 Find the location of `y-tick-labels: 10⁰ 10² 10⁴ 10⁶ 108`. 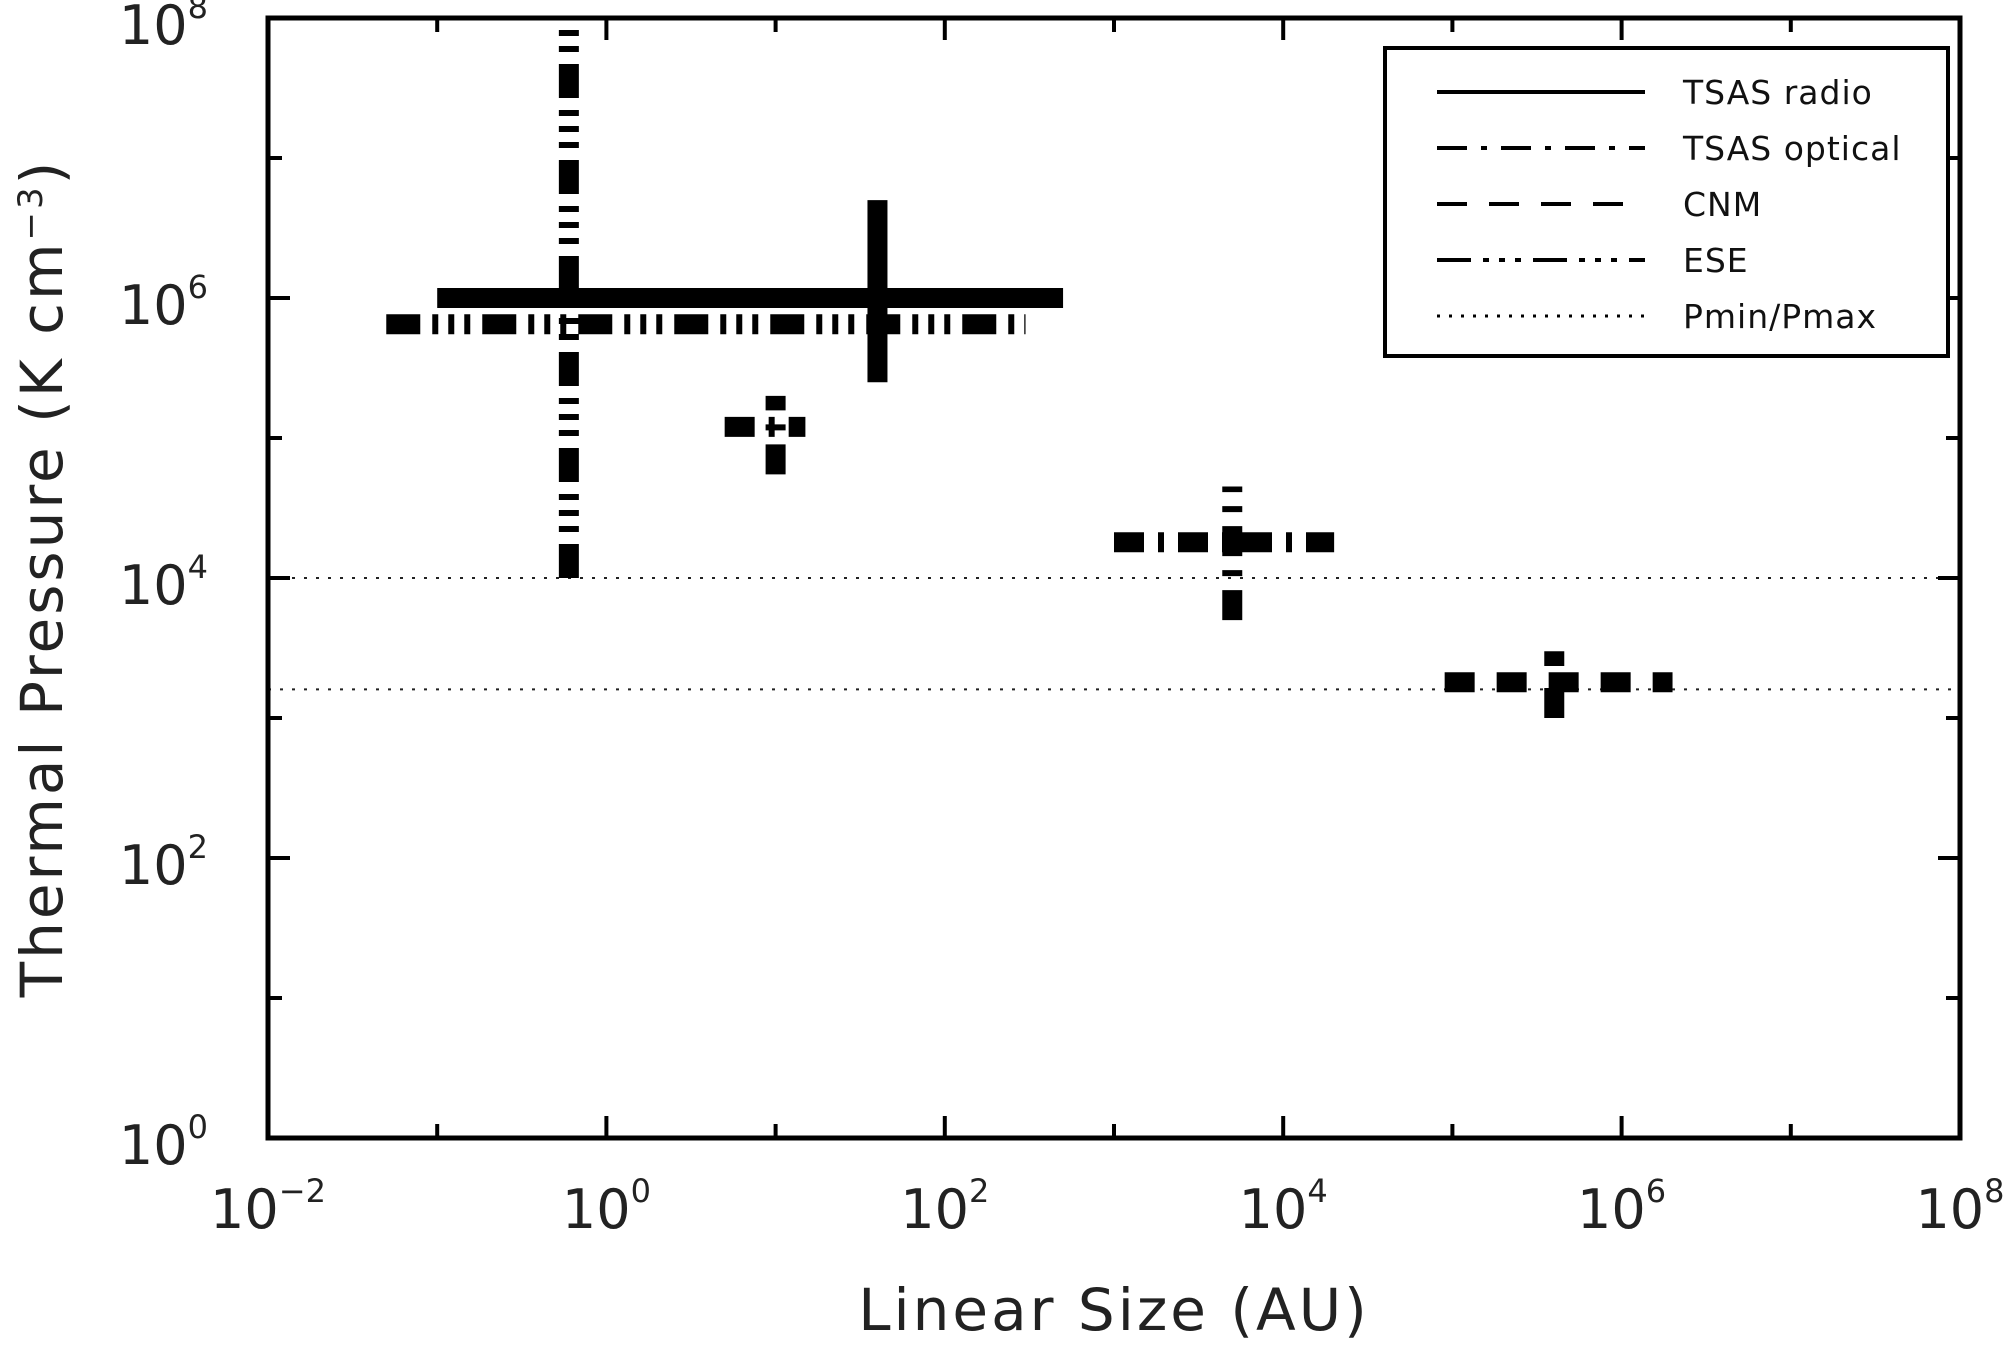

y-tick-labels: 10⁰ 10² 10⁴ 10⁶ 108 is located at coordinates (163, 588).